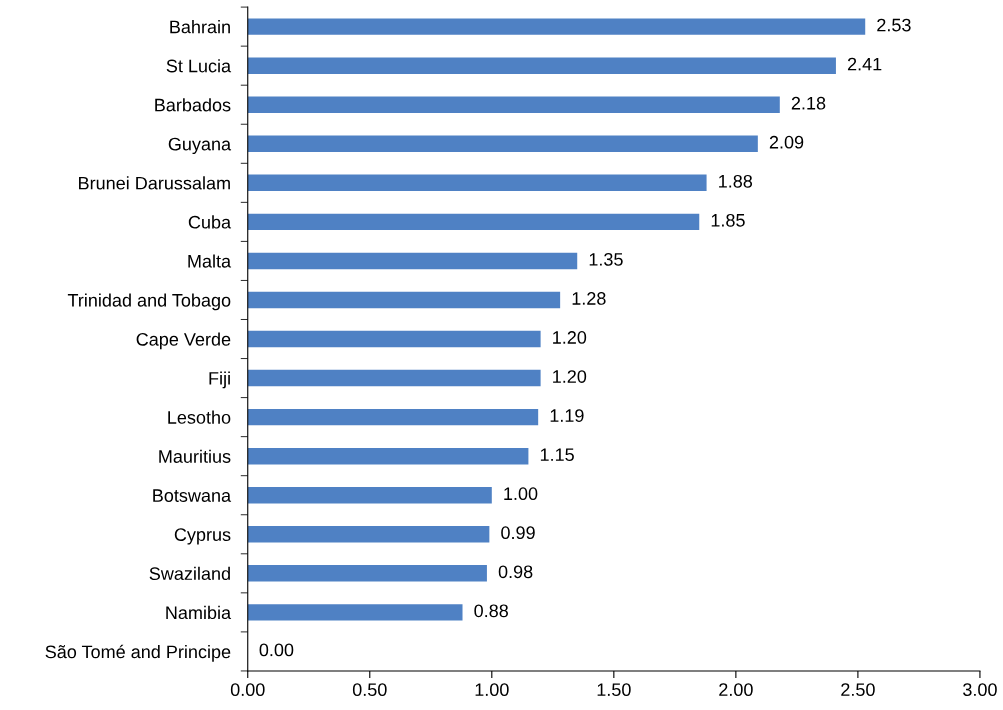 This screenshot has height=710, width=1003. What do you see at coordinates (276, 650) in the screenshot?
I see `data-label: 0.00` at bounding box center [276, 650].